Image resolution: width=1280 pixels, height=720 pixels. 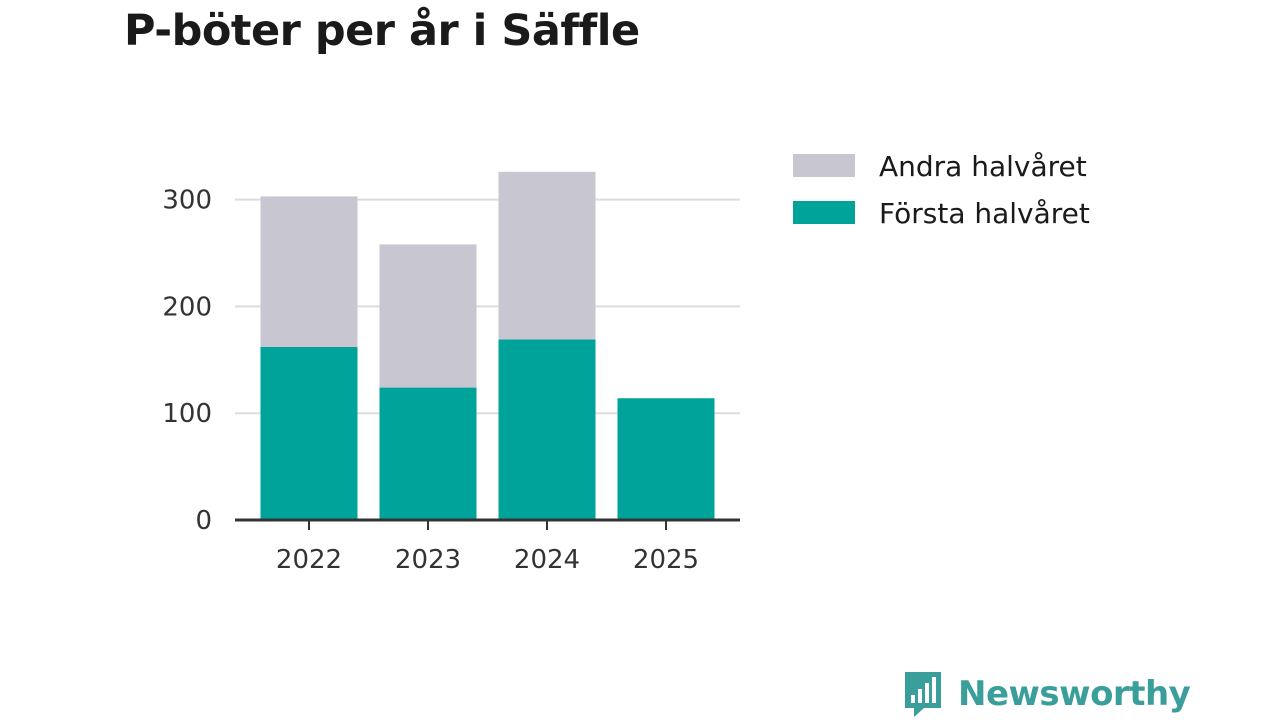 What do you see at coordinates (923, 694) in the screenshot?
I see `newsworthy-logo-icon` at bounding box center [923, 694].